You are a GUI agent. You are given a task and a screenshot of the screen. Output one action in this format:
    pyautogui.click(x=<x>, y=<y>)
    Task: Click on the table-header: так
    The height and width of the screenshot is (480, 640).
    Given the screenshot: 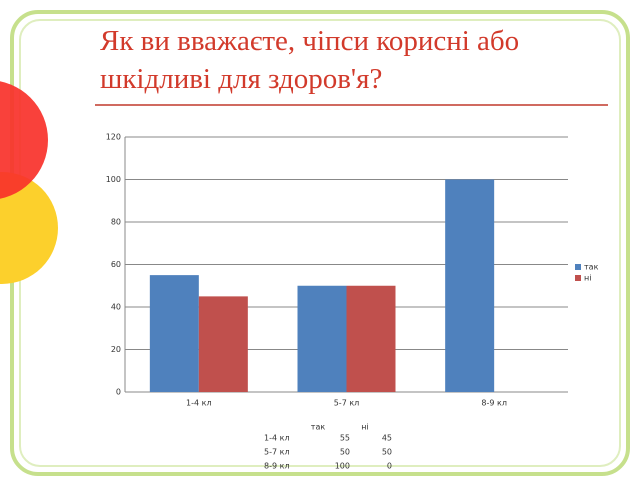 What is the action you would take?
    pyautogui.click(x=318, y=427)
    